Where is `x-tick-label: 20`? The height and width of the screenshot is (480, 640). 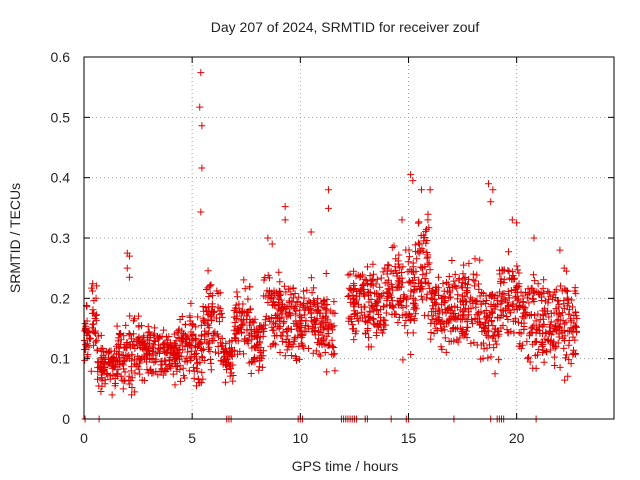
x-tick-label: 20 is located at coordinates (517, 438).